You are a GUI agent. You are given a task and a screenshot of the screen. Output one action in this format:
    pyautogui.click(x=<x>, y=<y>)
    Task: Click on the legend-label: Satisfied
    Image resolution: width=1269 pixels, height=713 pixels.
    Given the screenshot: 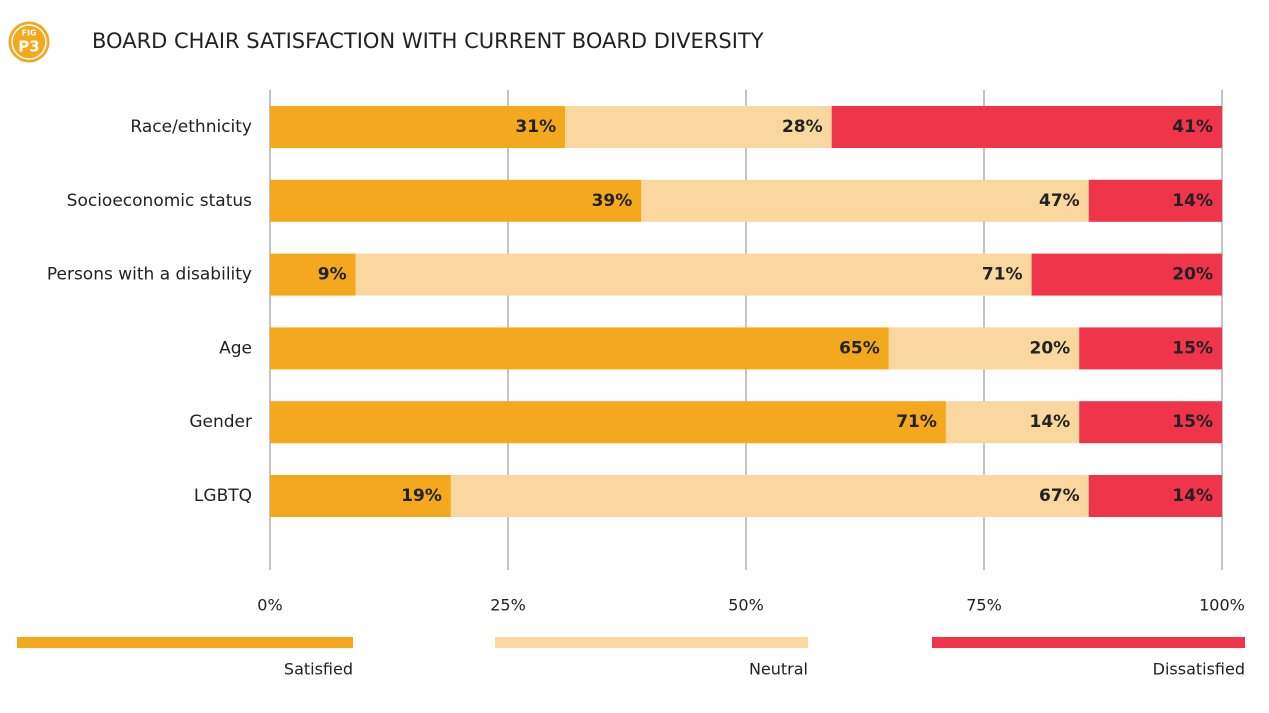 What is the action you would take?
    pyautogui.click(x=318, y=669)
    